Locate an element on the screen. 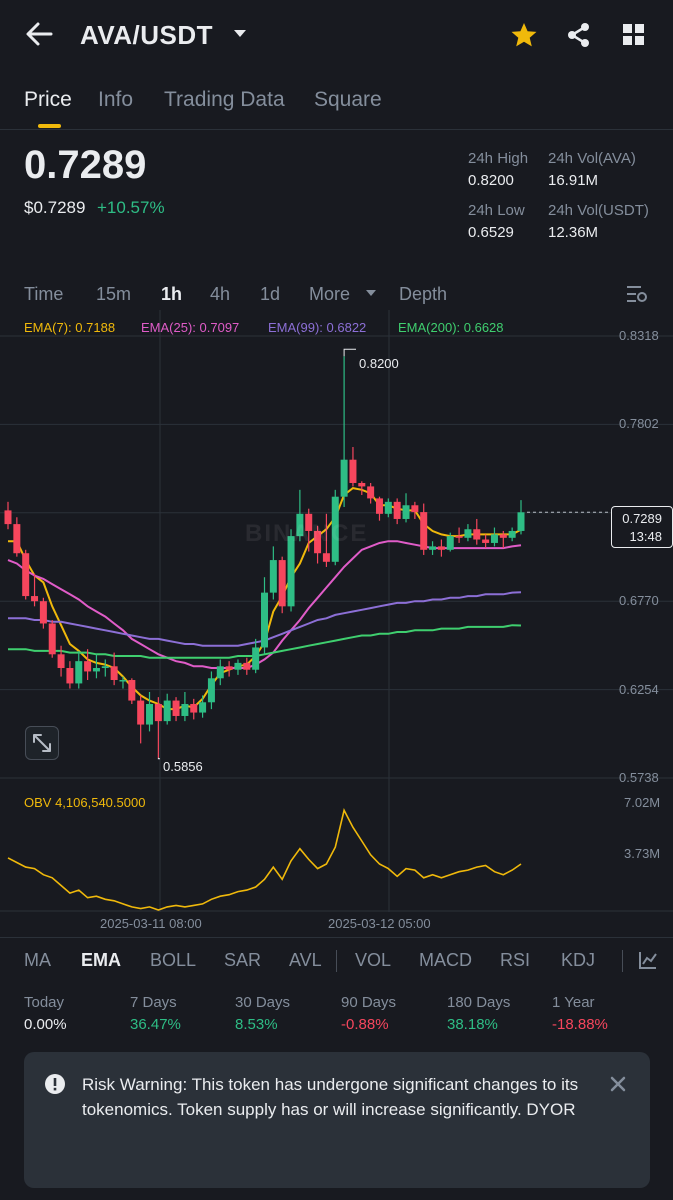 Image resolution: width=673 pixels, height=1200 pixels. warning-info-icon is located at coordinates (55, 1084).